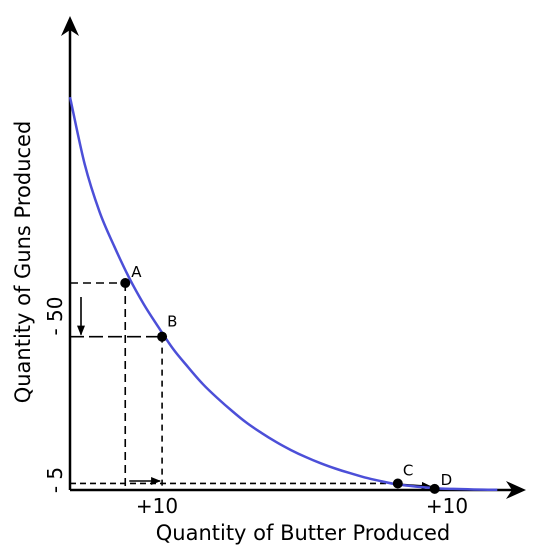 This screenshot has height=550, width=538. Describe the element at coordinates (408, 470) in the screenshot. I see `point-label-c: C` at that location.